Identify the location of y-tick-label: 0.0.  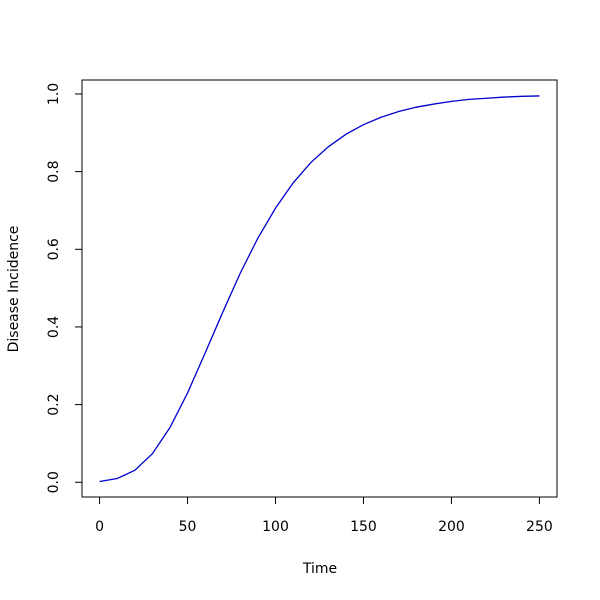
(54, 482).